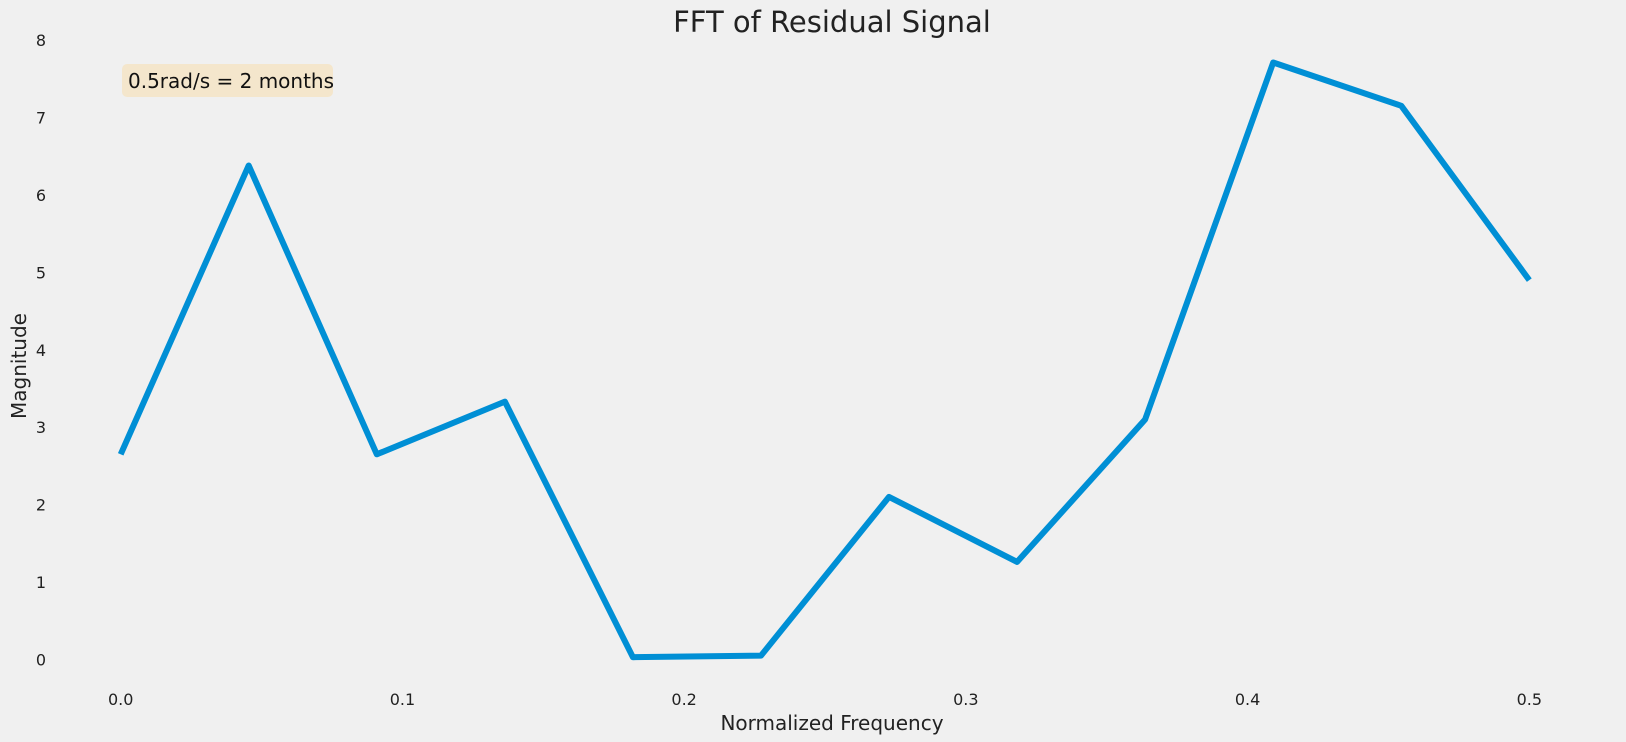  What do you see at coordinates (825, 699) in the screenshot?
I see `x-axis-ticks: 0.0 0.1 0.2 0.3 0.4 0.5` at bounding box center [825, 699].